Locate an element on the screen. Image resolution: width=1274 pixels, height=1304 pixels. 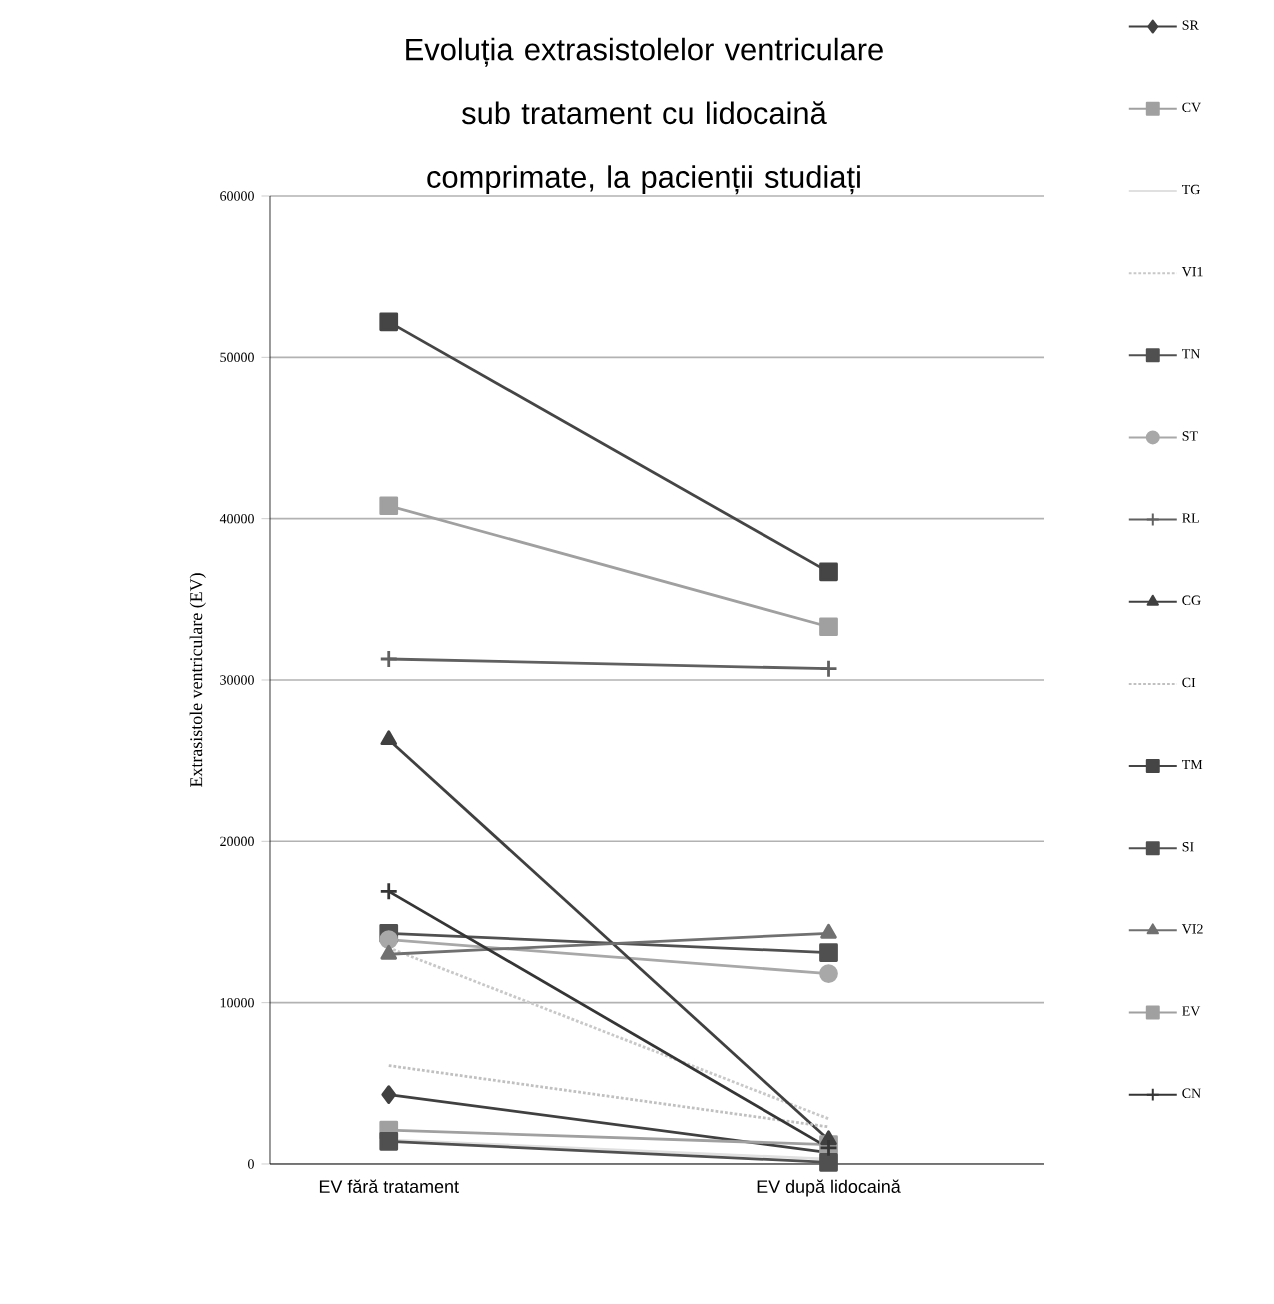
x-tick-label: EV fără tratament is located at coordinates (389, 1186).